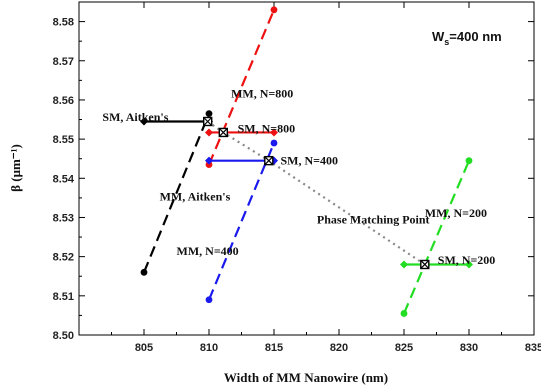 This screenshot has width=541, height=390. I want to click on y-tick-label: 8.58, so click(63, 23).